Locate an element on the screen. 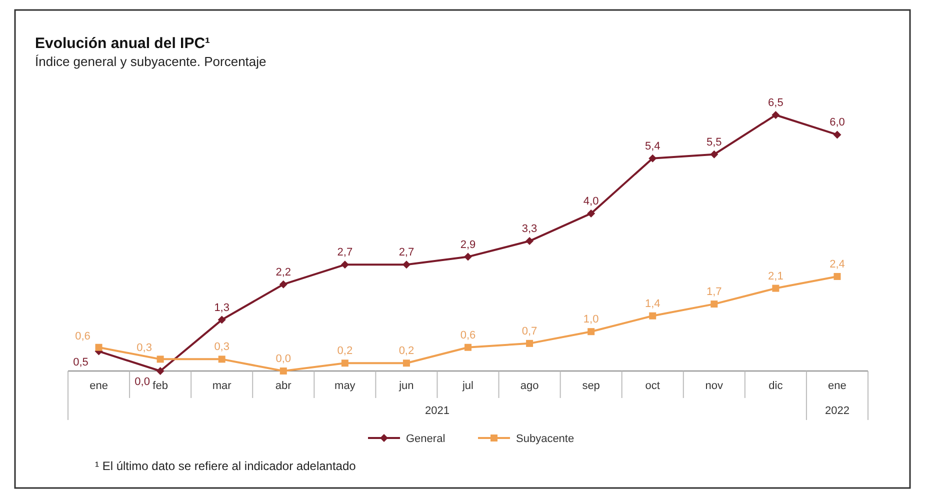 The width and height of the screenshot is (925, 492). text: 2021 is located at coordinates (437, 411).